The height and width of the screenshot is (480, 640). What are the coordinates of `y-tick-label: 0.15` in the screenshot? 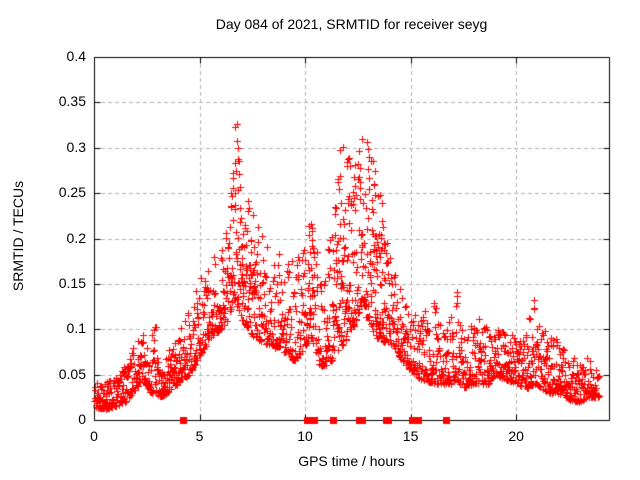 It's located at (72, 282).